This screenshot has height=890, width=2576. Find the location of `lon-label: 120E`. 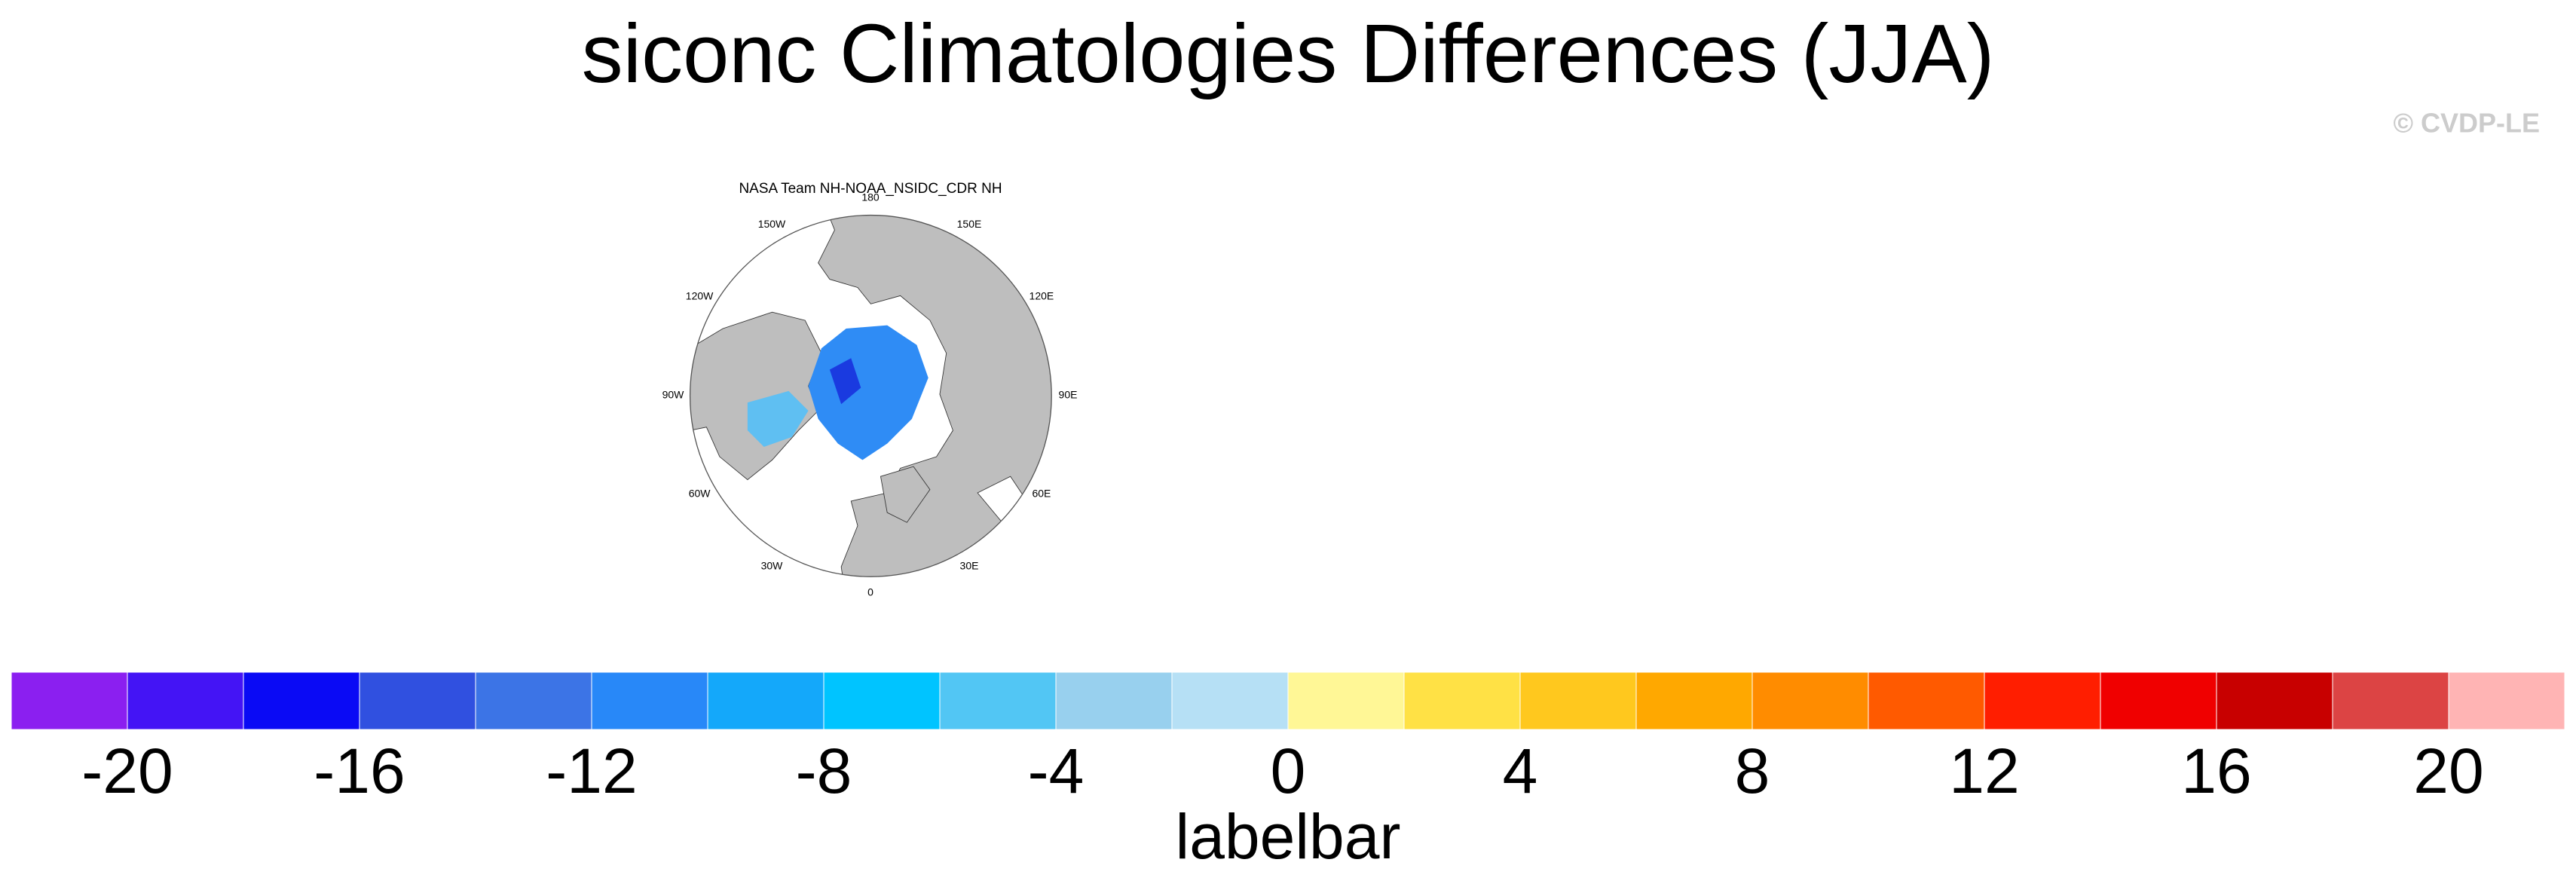

lon-label: 120E is located at coordinates (1041, 296).